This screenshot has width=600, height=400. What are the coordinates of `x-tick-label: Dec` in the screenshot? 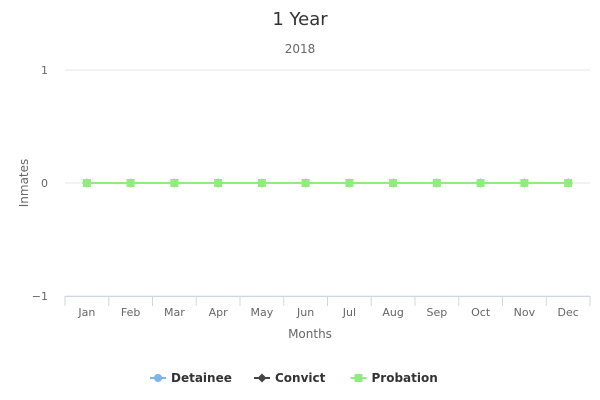 It's located at (567, 312).